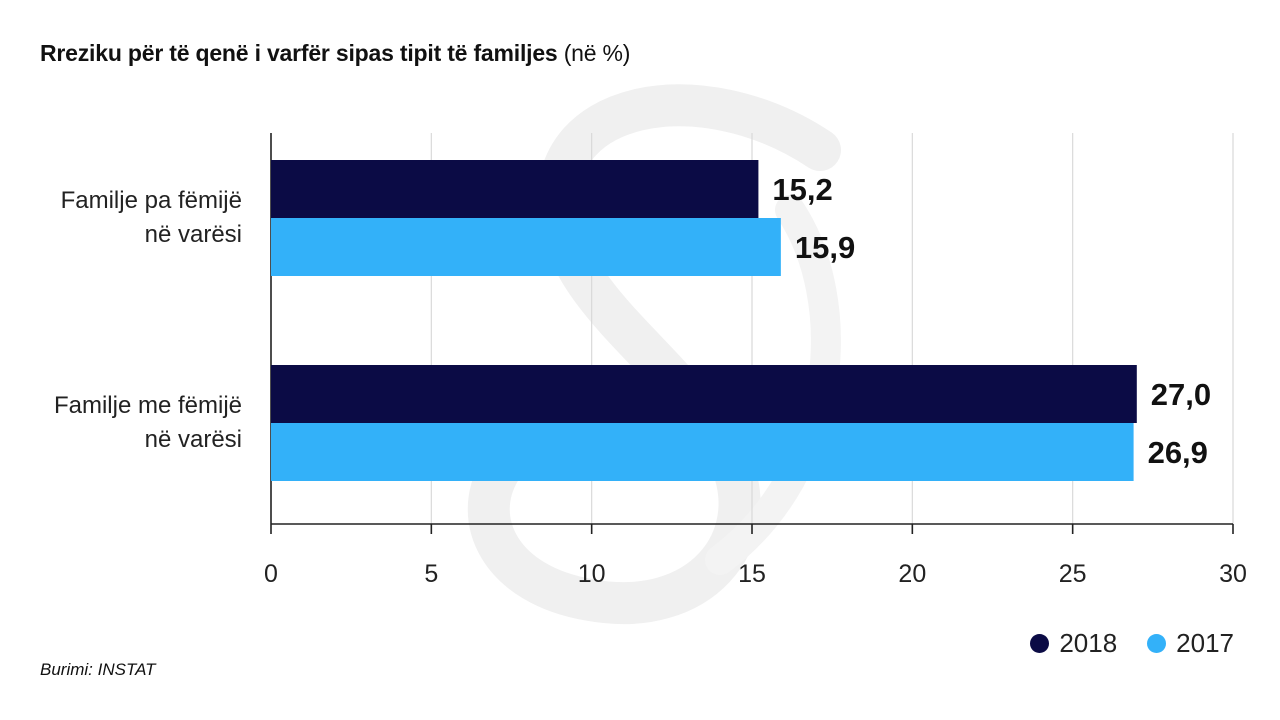 The height and width of the screenshot is (720, 1280). I want to click on legend-item-2017: 2017, so click(1190, 643).